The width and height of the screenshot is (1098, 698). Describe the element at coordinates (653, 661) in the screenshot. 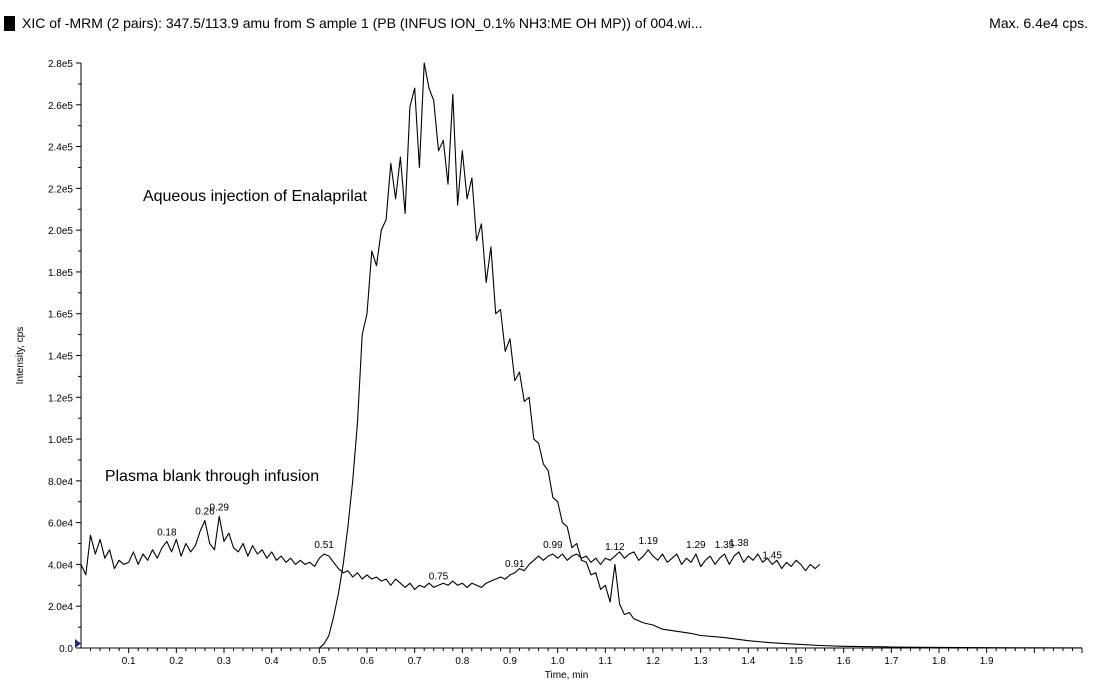

I see `x-tick-label: 1.2` at that location.